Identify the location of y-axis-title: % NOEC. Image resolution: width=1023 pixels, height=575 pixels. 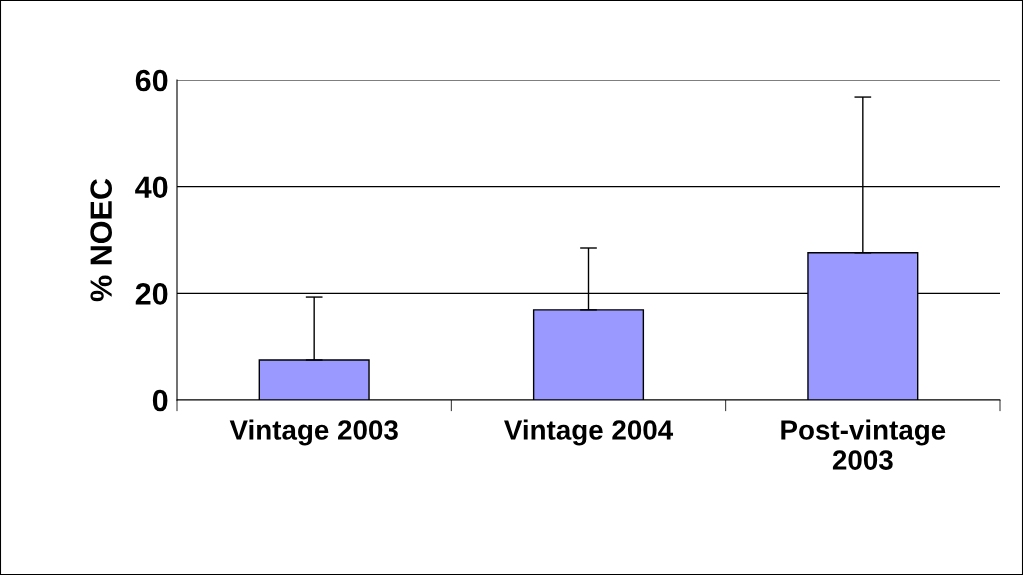
(101, 240).